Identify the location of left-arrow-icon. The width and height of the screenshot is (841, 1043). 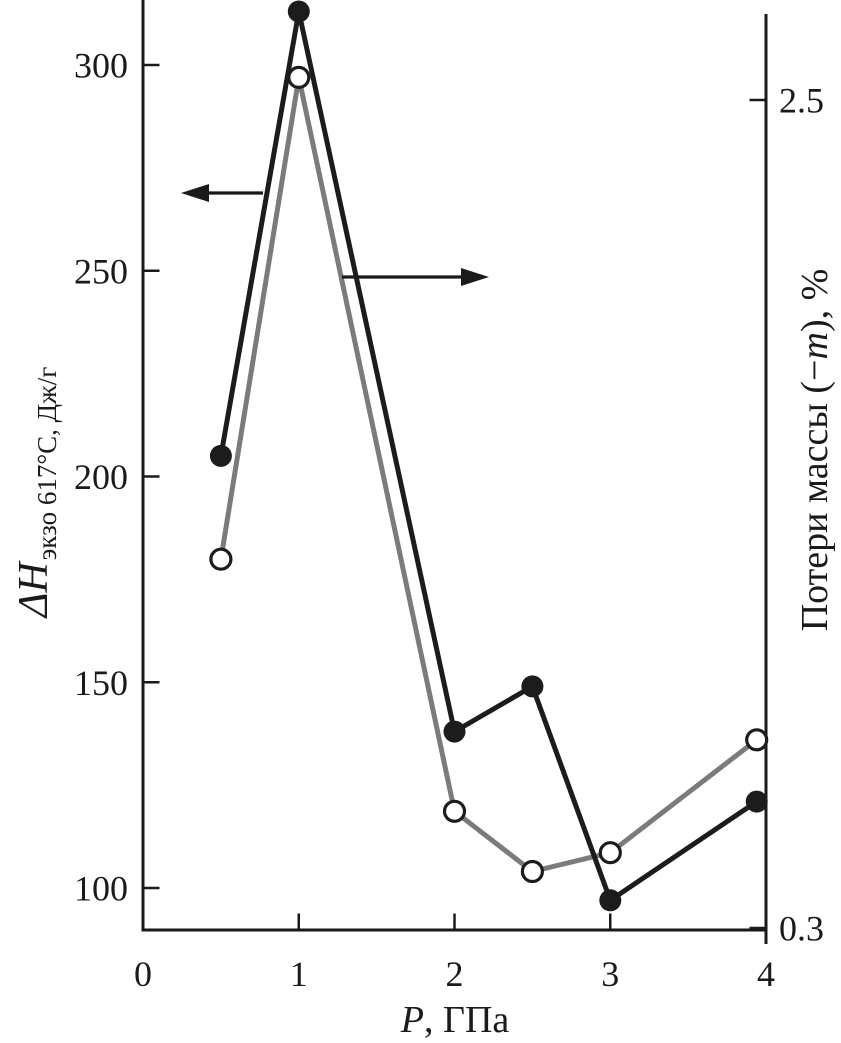
(195, 193).